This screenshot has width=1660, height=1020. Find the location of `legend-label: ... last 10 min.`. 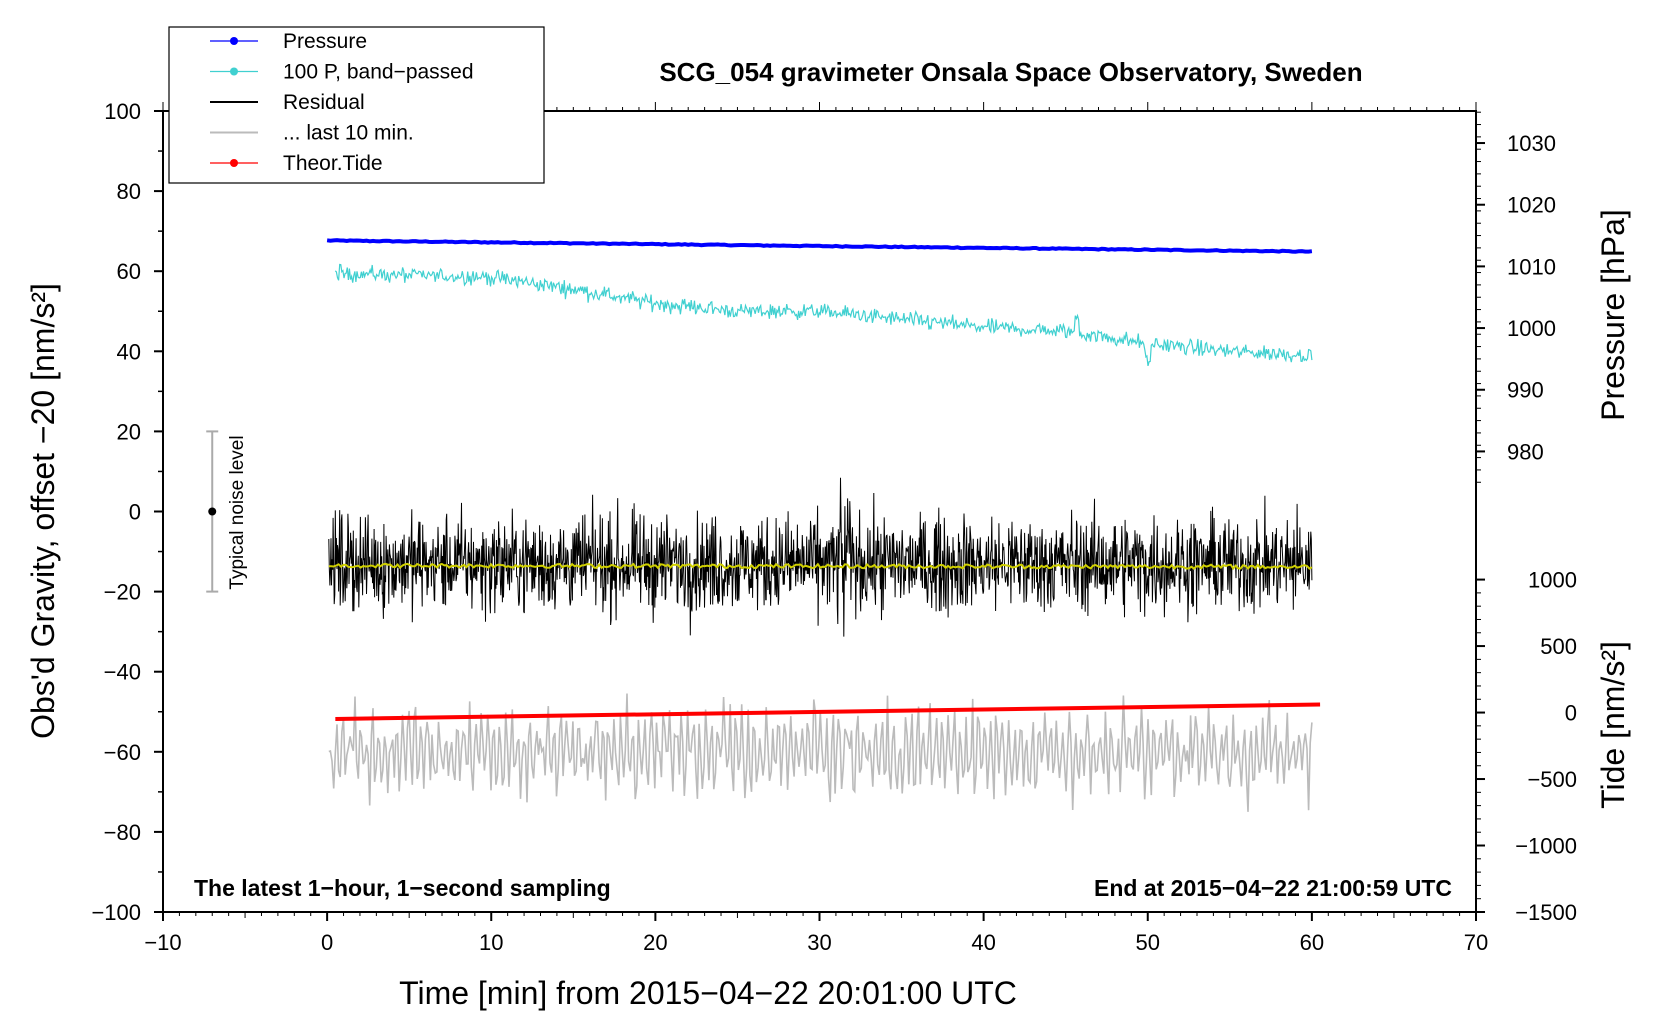

legend-label: ... last 10 min. is located at coordinates (348, 133).